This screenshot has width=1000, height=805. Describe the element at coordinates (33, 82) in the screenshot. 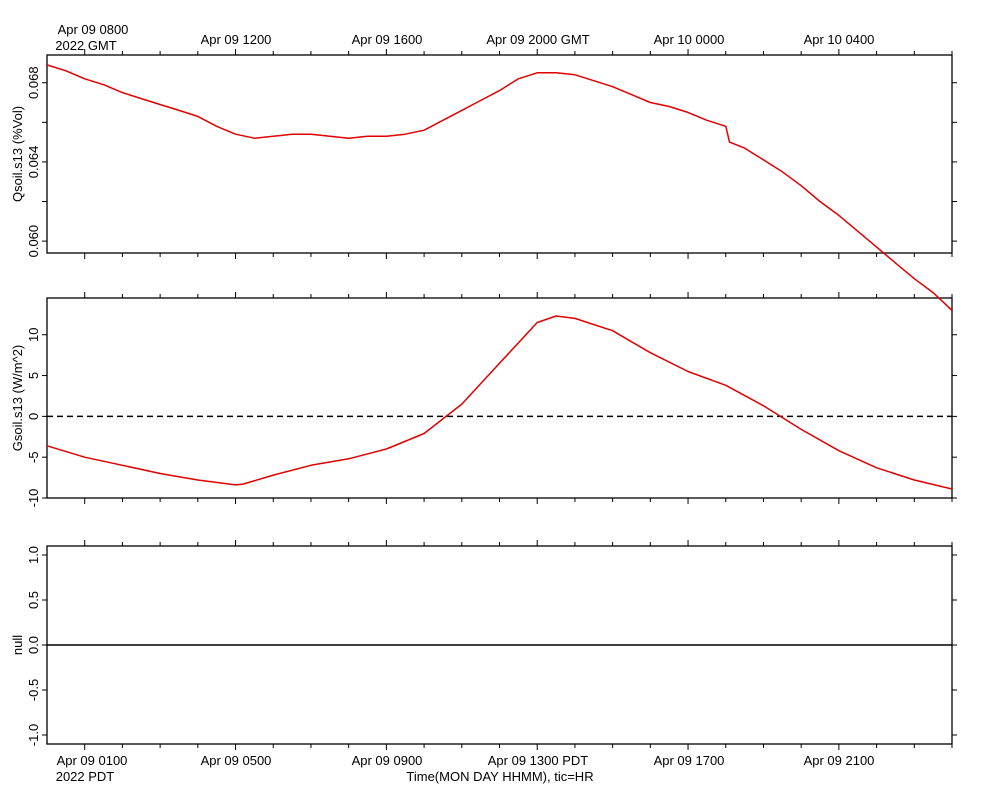

I see `panel-1-ytick-label: 0.068` at that location.